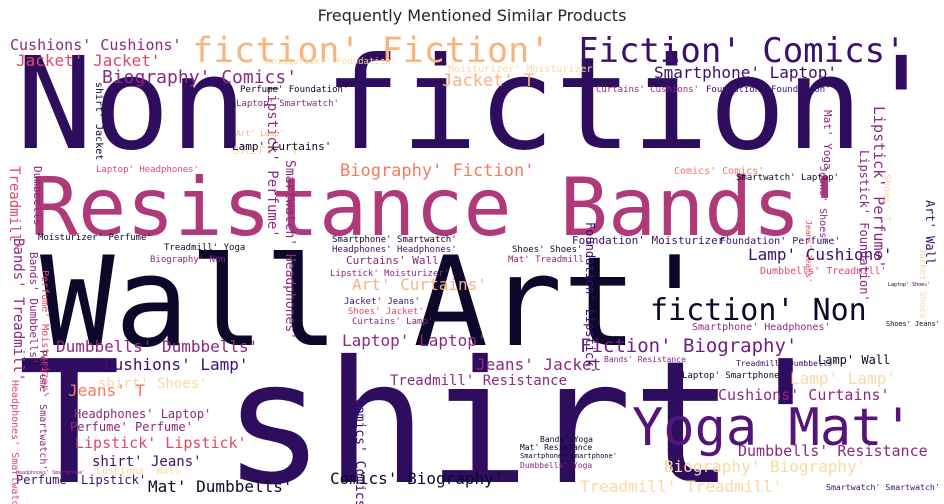 This screenshot has height=504, width=944. I want to click on cloud-word: Mat' Yoga, so click(827, 140).